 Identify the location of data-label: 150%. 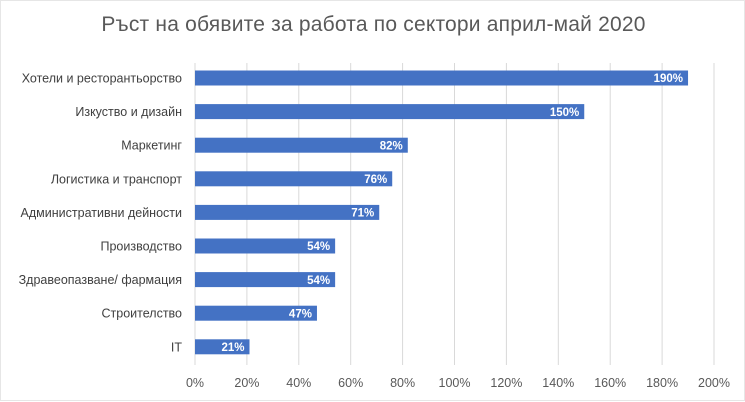
(564, 113).